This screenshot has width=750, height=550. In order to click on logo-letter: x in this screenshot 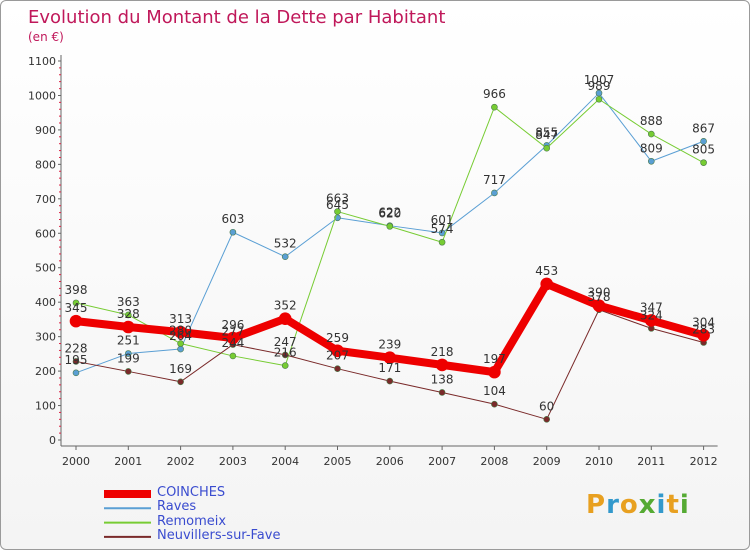, I will do `click(647, 505)`.